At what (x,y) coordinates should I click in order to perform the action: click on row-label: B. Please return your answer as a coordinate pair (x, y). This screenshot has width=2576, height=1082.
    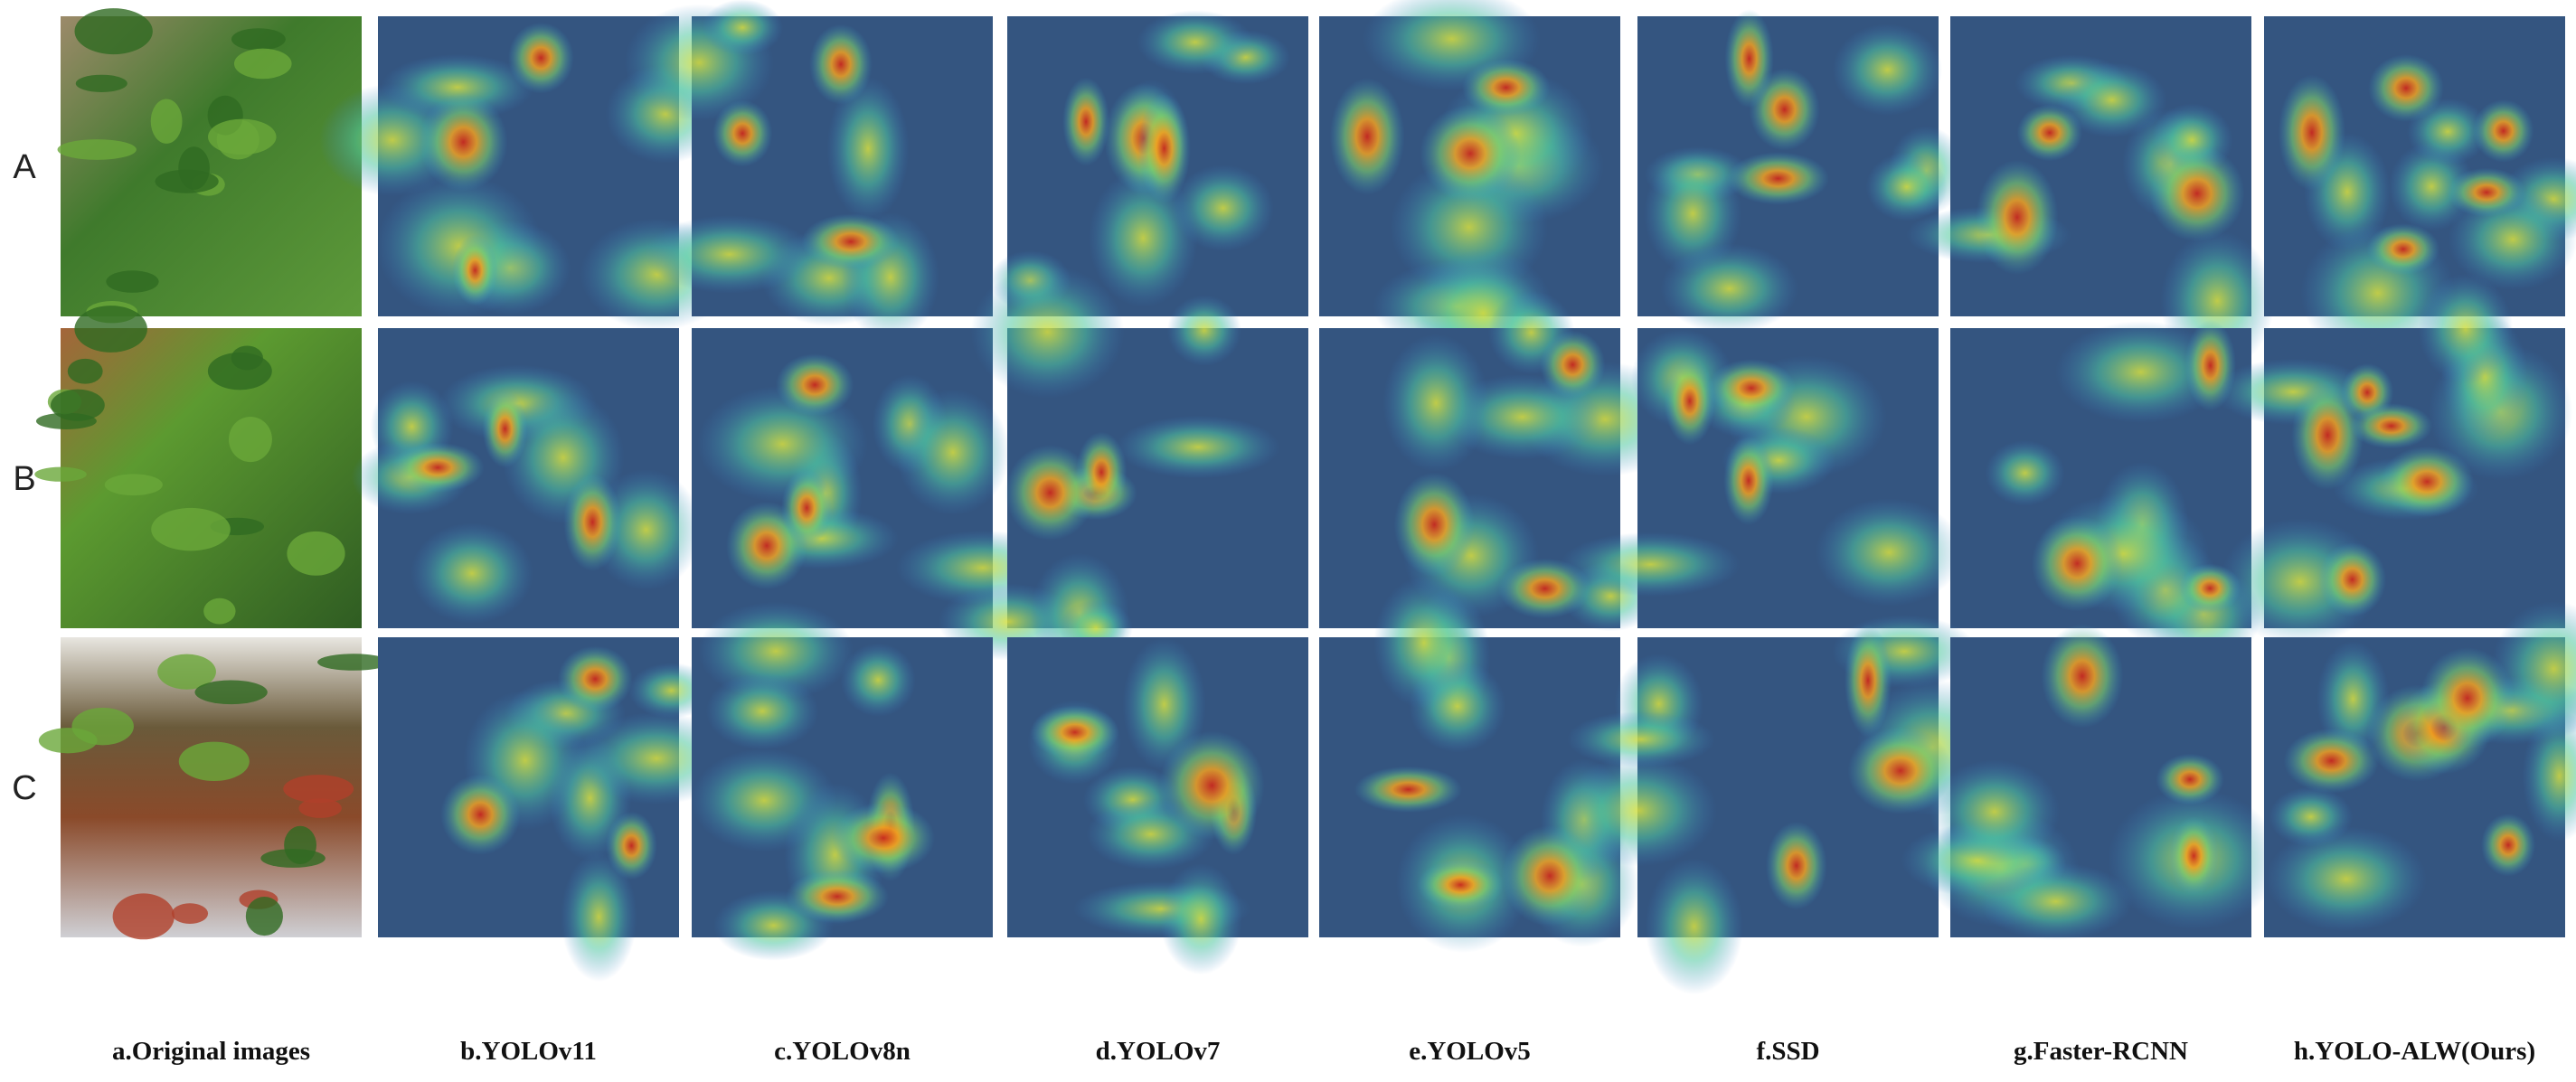
    Looking at the image, I should click on (24, 479).